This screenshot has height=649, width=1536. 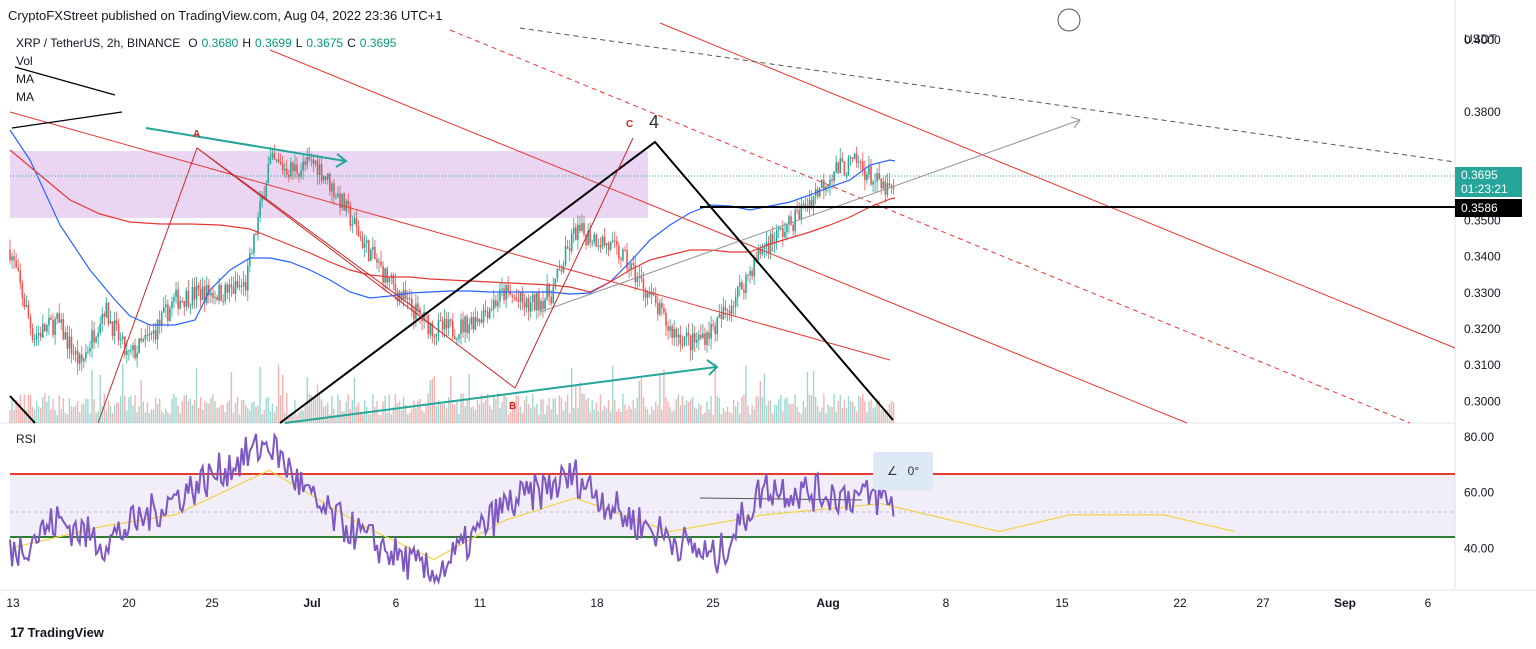 I want to click on footer-brand: 17 TradingView, so click(x=57, y=632).